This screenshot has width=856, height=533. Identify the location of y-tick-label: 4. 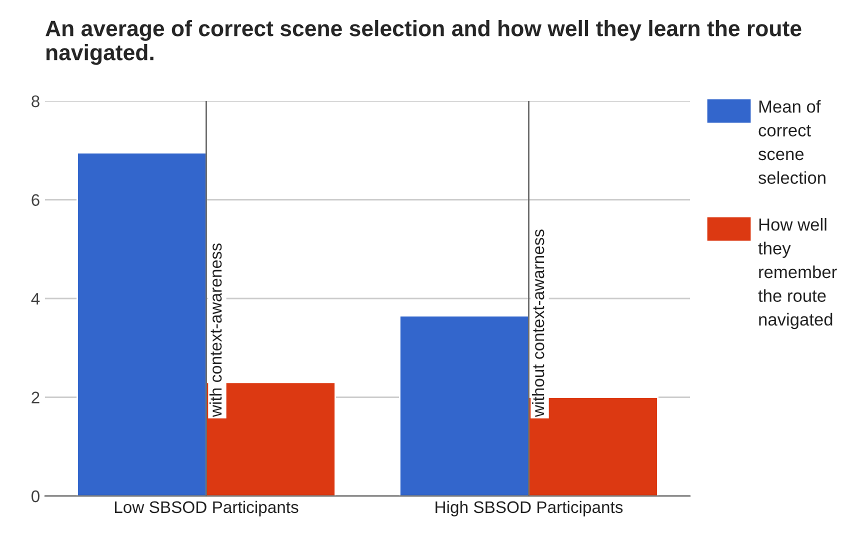
(35, 299).